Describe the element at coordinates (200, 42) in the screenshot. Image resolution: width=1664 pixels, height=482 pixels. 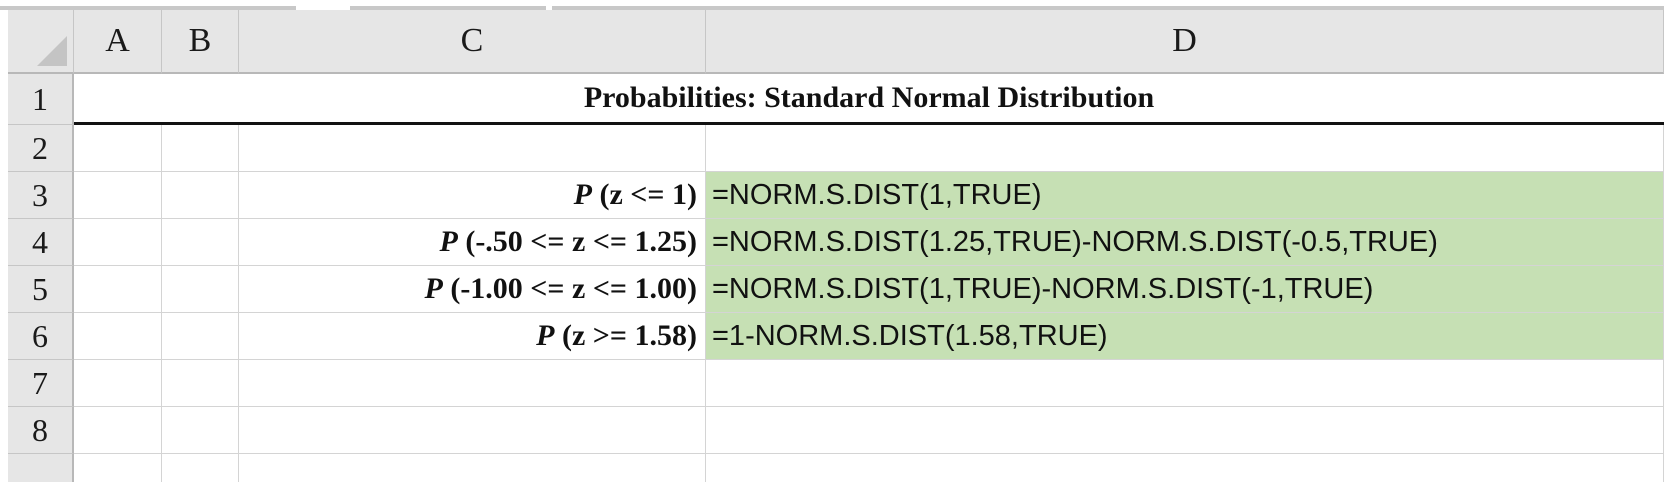
I see `column-header-b: B` at that location.